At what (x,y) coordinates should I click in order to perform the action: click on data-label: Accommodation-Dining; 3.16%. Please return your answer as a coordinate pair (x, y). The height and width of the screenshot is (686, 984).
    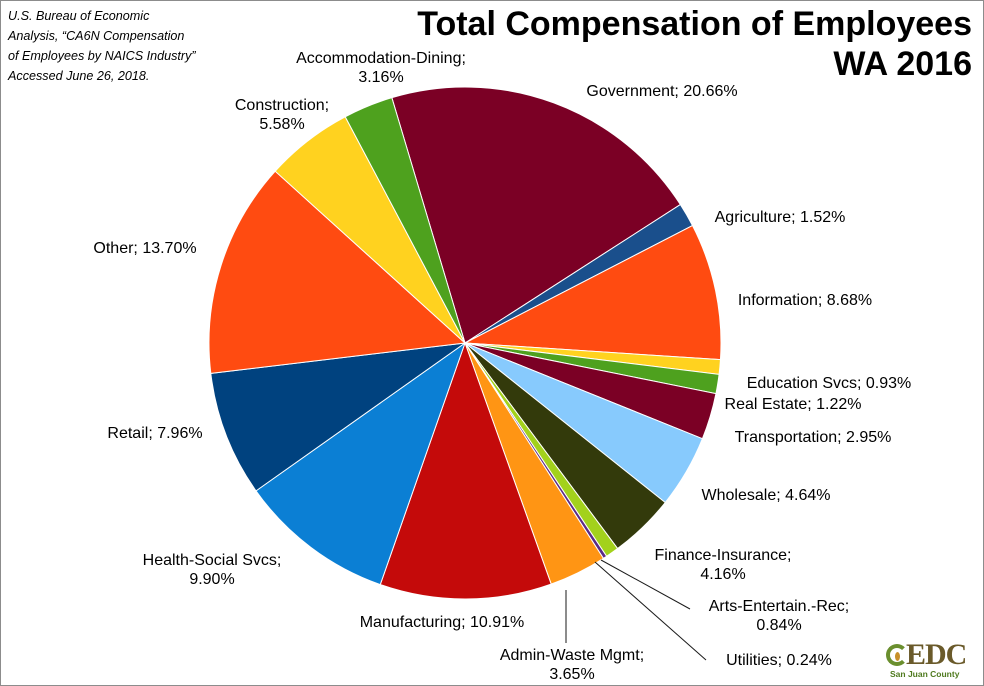
    Looking at the image, I should click on (381, 68).